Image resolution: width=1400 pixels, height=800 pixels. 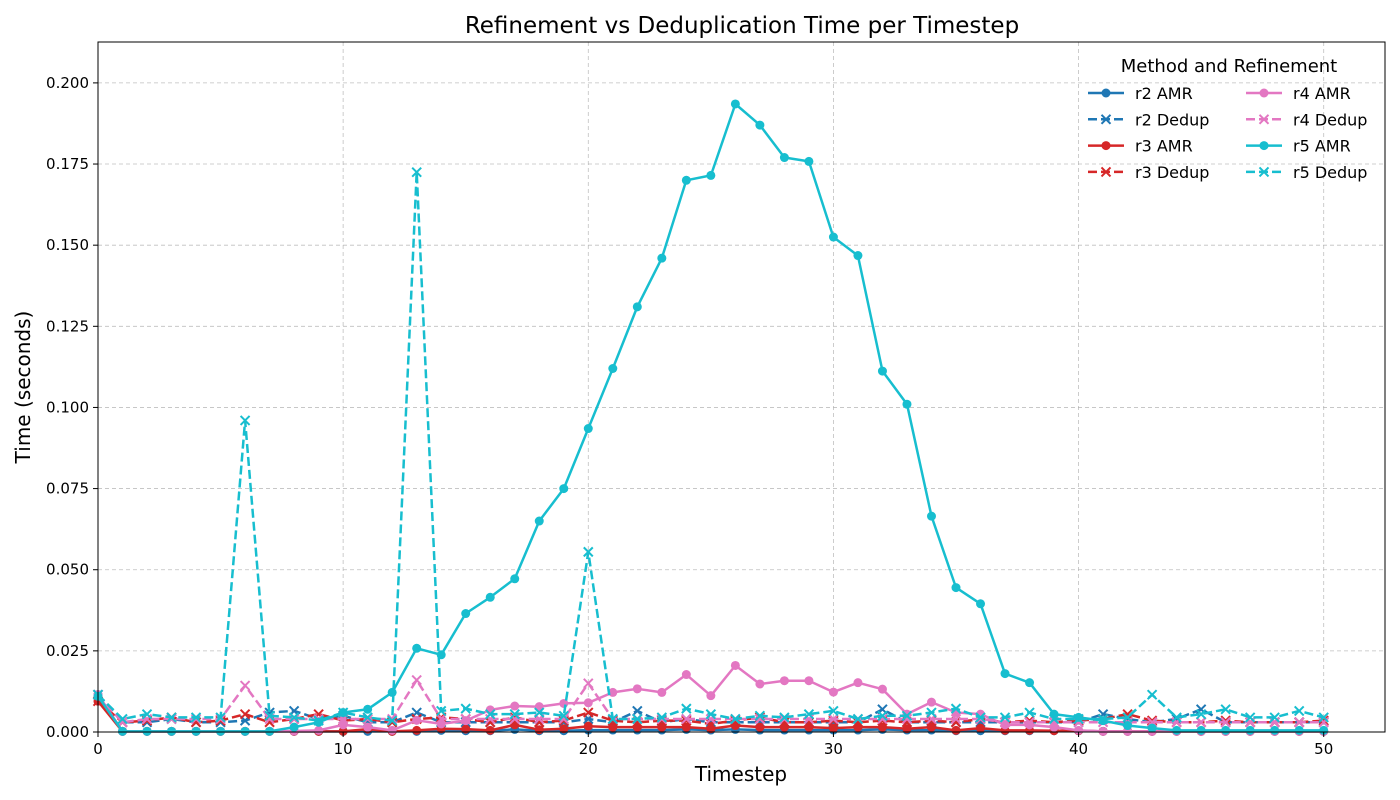 I want to click on y-tick-label: 0.000, so click(x=67, y=732).